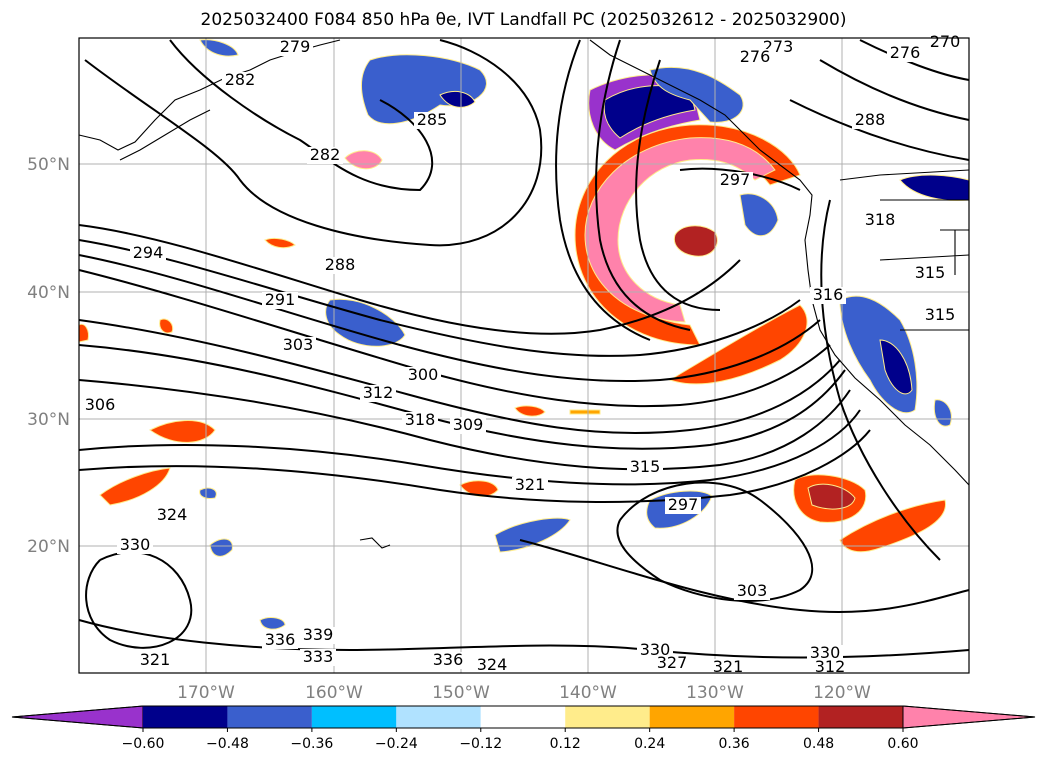 The image size is (1047, 767). I want to click on contour-label-21: 324, so click(492, 664).